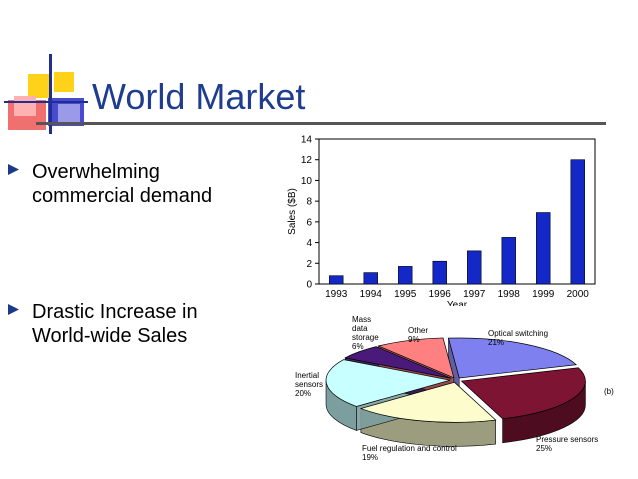 The image size is (638, 479). What do you see at coordinates (115, 324) in the screenshot?
I see `bullet-text: Drastic Increase in World-wide Sales` at bounding box center [115, 324].